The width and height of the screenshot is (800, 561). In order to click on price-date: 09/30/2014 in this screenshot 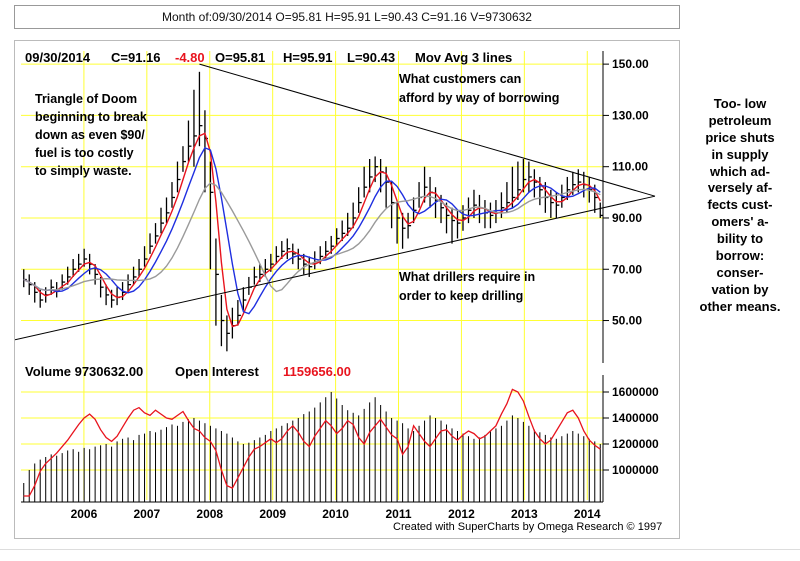, I will do `click(58, 57)`.